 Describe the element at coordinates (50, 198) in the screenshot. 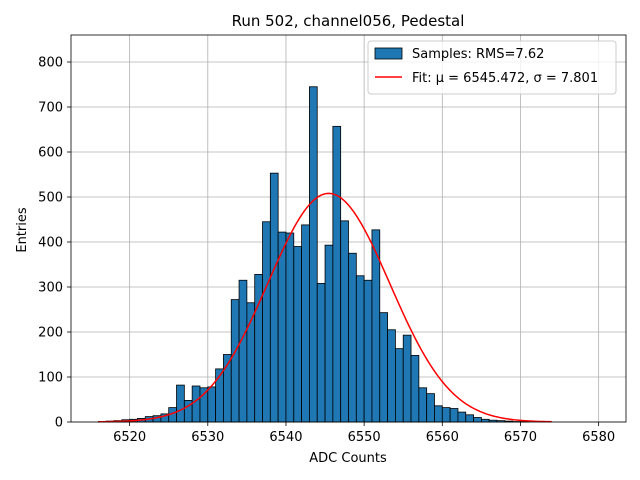

I see `y-tick-label: 500` at that location.